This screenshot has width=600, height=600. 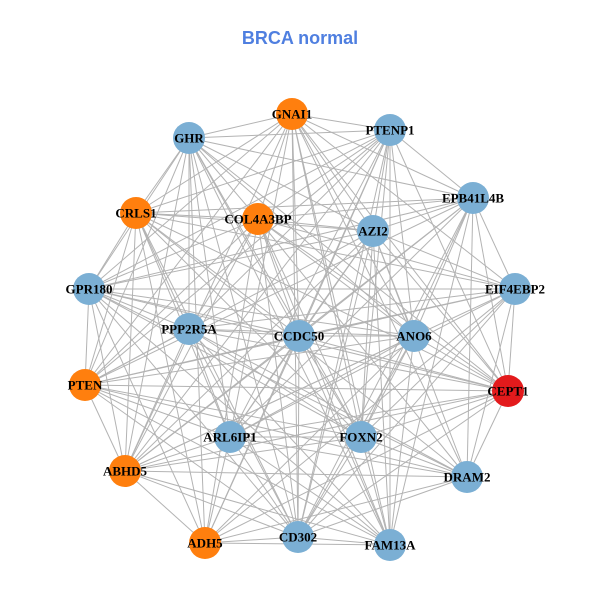 What do you see at coordinates (315, 225) in the screenshot?
I see `edge-COL4A3BP-AZI2` at bounding box center [315, 225].